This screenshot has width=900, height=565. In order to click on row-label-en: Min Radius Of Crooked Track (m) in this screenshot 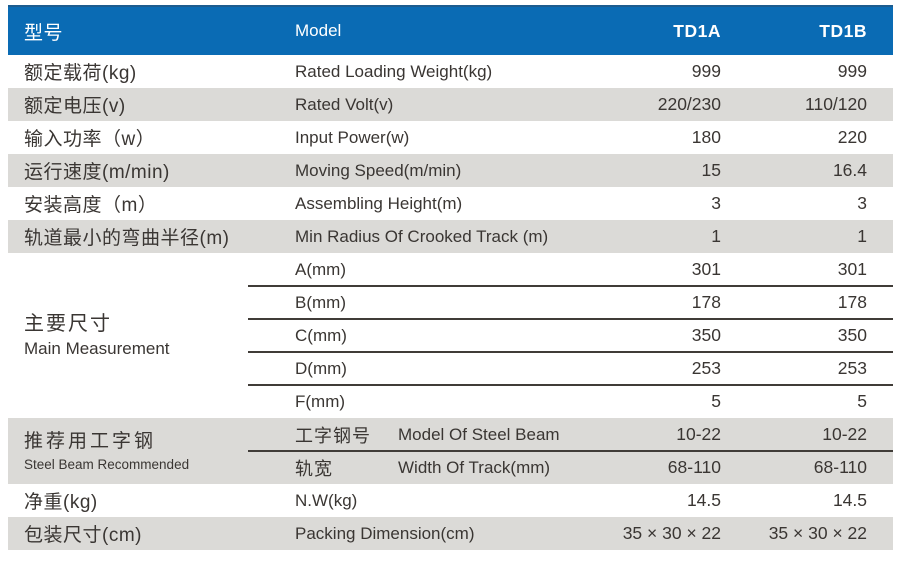, I will do `click(422, 236)`.